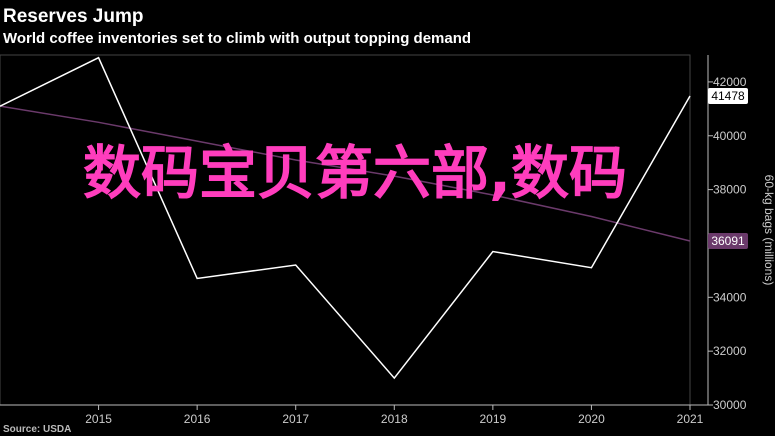 This screenshot has height=436, width=775. What do you see at coordinates (394, 419) in the screenshot?
I see `x-tick-label: 2018` at bounding box center [394, 419].